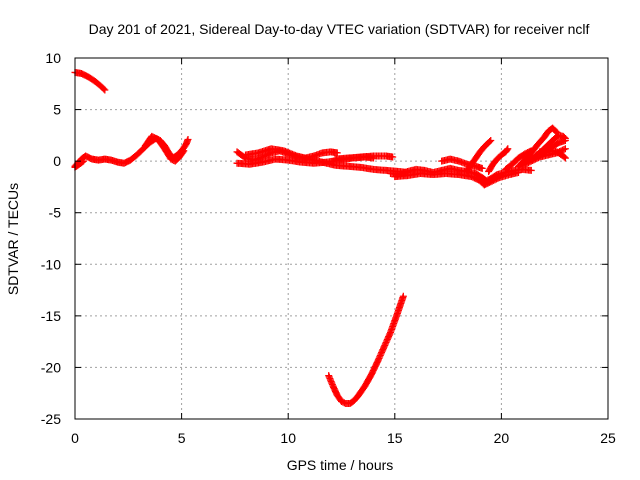  Describe the element at coordinates (502, 438) in the screenshot. I see `x-tick-label: 20` at that location.